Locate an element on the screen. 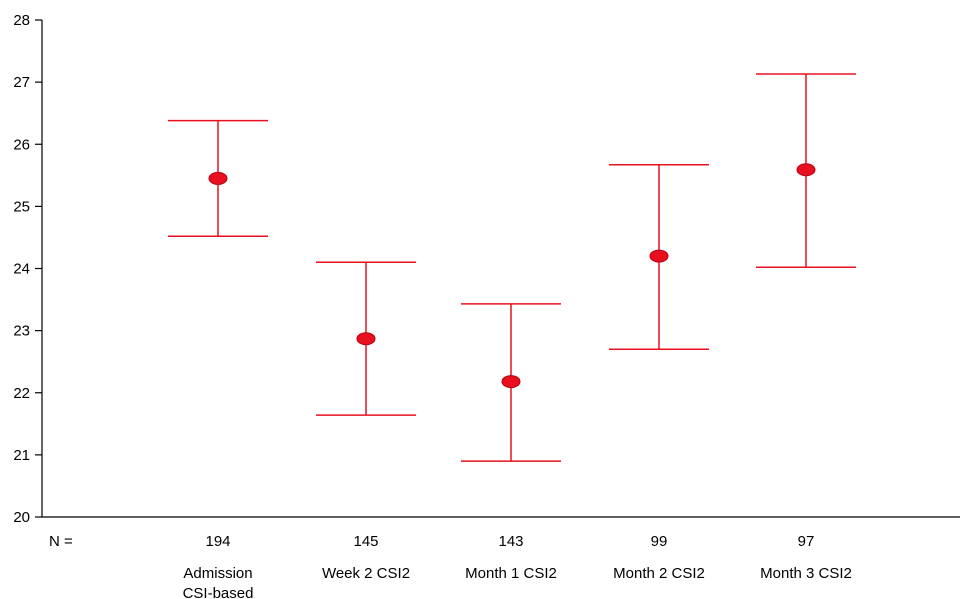  y-tick-label: 27 is located at coordinates (21, 82).